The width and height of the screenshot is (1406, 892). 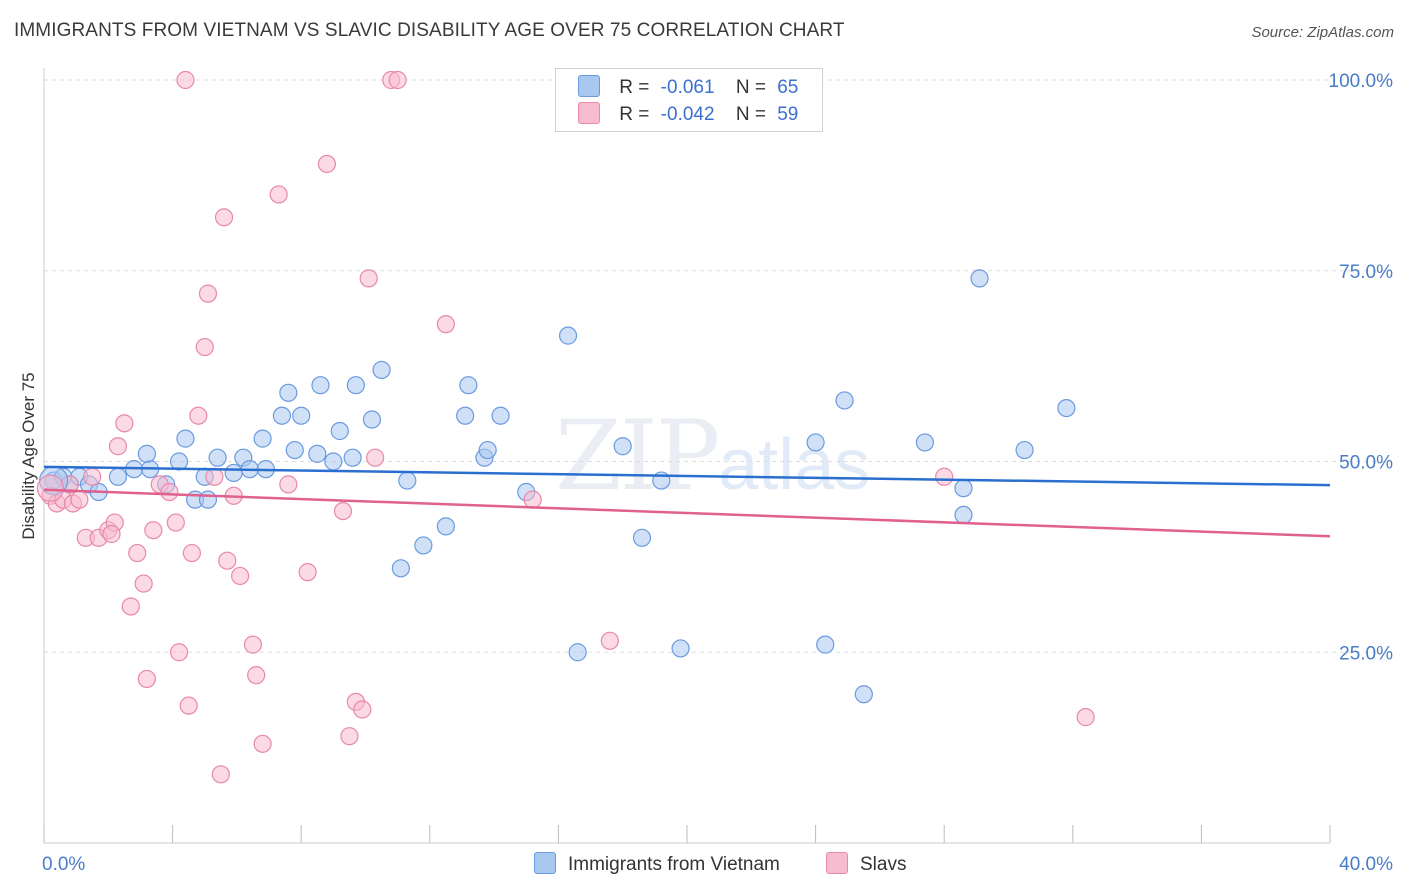 I want to click on n-value: 59, so click(x=788, y=114).